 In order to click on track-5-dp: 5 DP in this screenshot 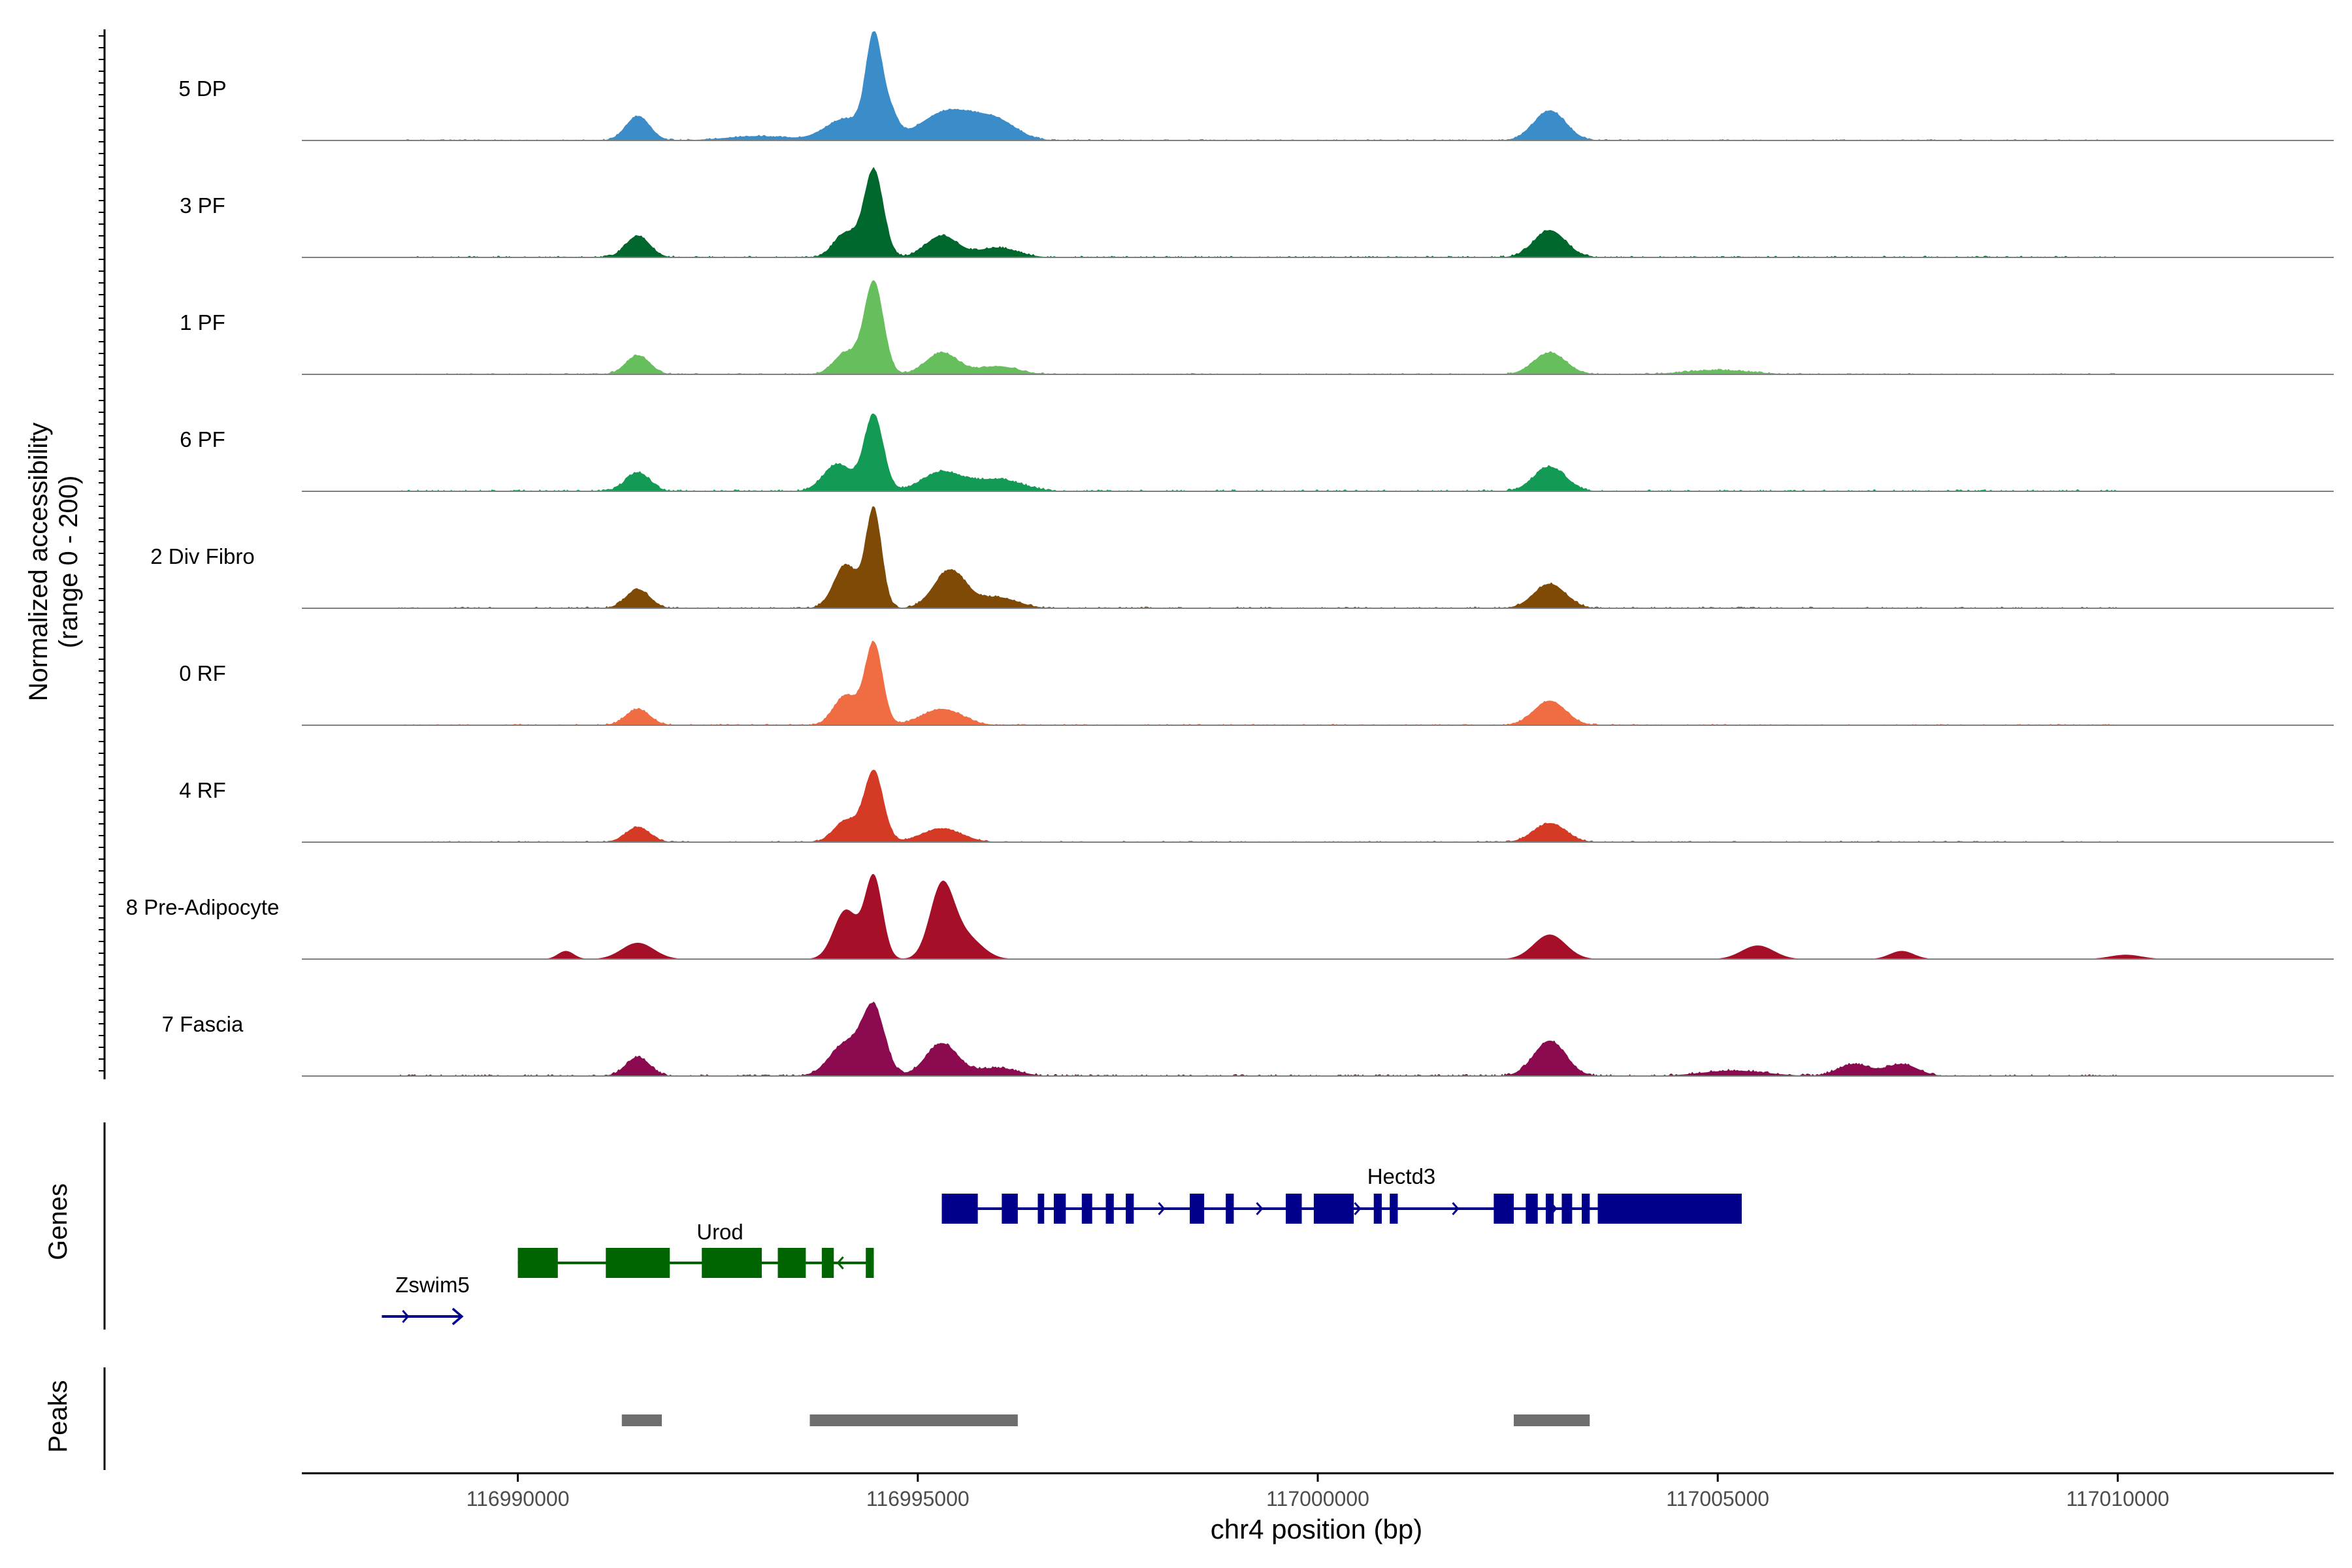, I will do `click(1256, 86)`.